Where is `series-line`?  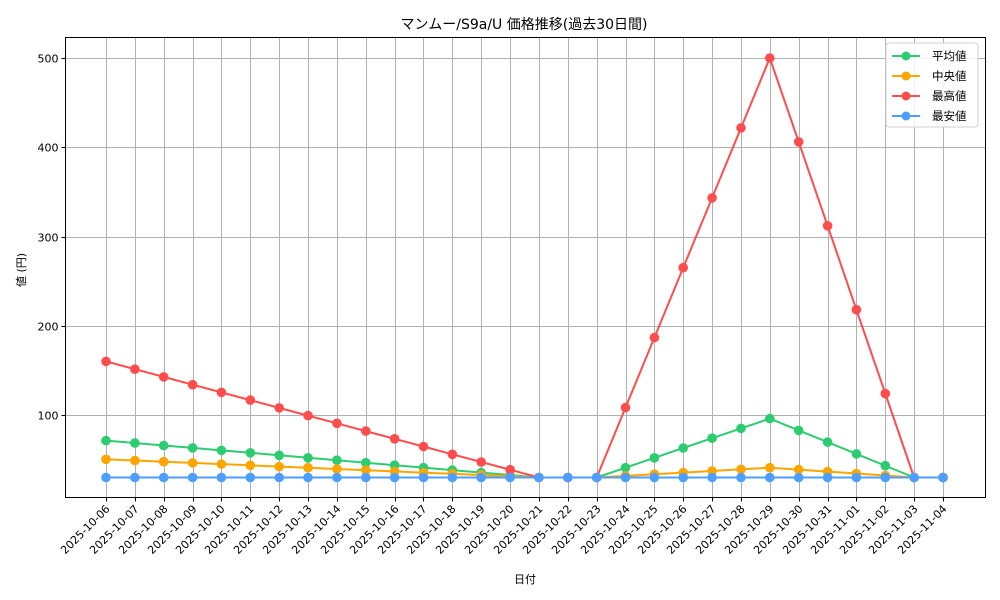 series-line is located at coordinates (524, 448).